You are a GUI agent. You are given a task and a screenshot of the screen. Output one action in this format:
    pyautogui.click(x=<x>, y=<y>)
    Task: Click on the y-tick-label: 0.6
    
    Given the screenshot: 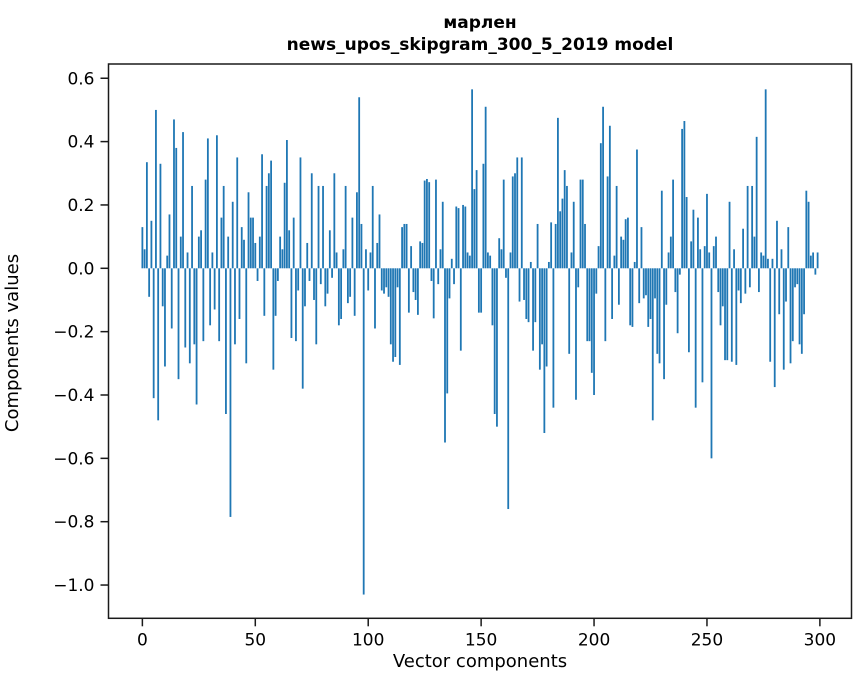 What is the action you would take?
    pyautogui.click(x=80, y=79)
    